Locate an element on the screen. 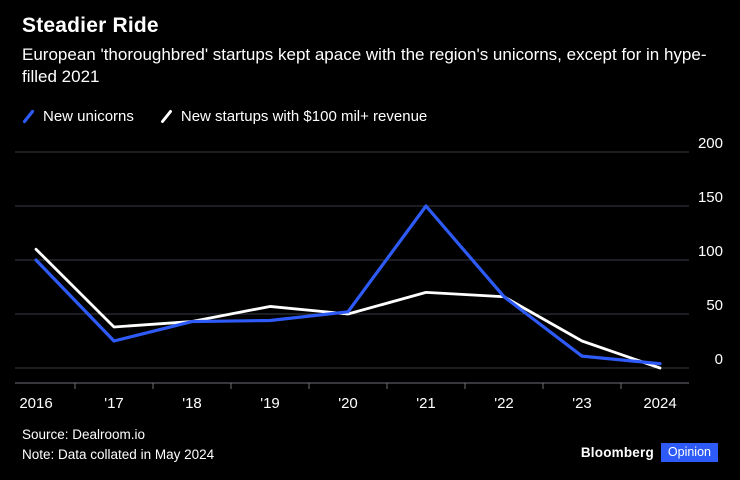 The height and width of the screenshot is (480, 740). legend-item-unicorns: New unicorns is located at coordinates (78, 116).